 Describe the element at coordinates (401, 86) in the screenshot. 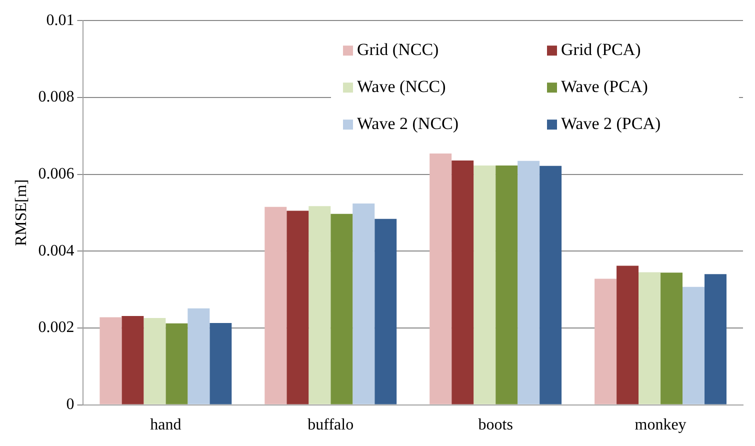

I see `legend-label: Wave (NCC)` at that location.